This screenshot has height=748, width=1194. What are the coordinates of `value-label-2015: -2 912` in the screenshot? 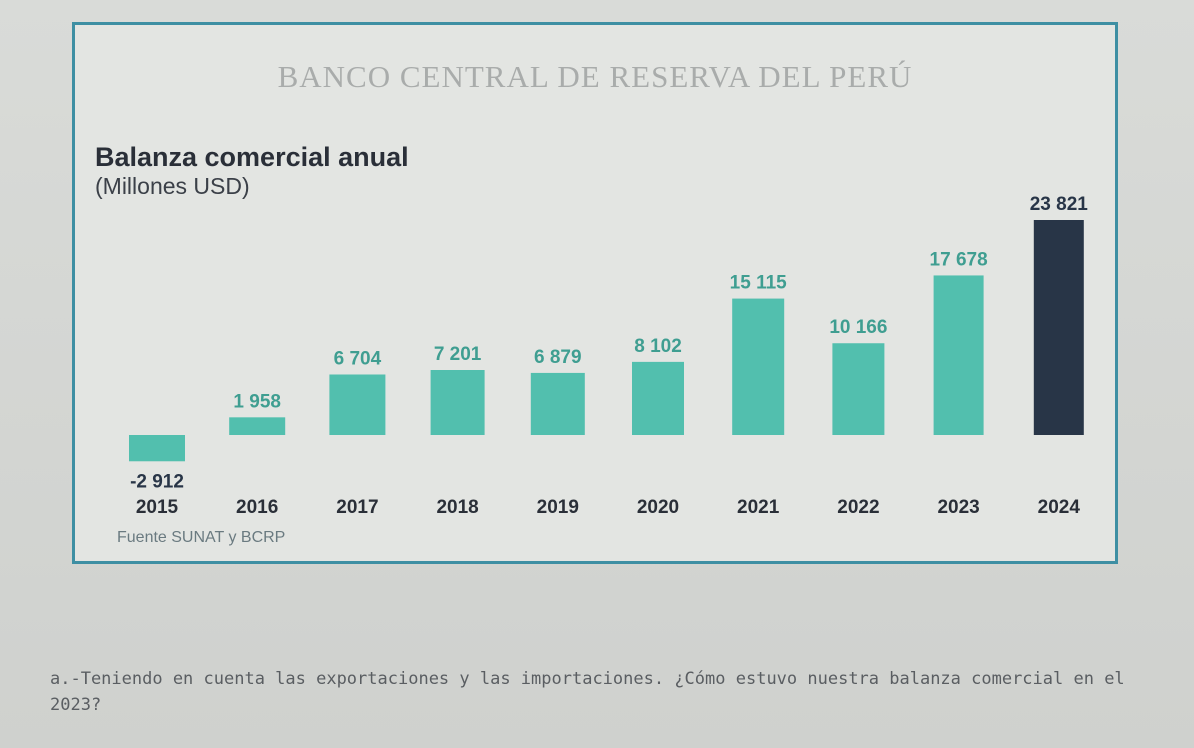 It's located at (157, 481).